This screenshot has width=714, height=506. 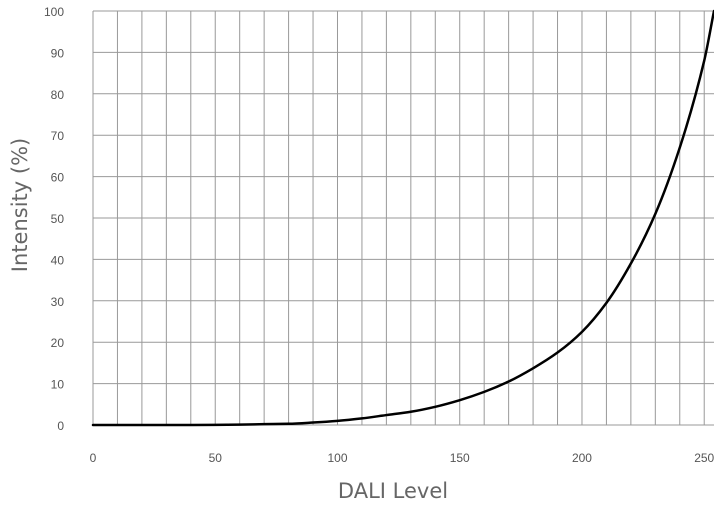 What do you see at coordinates (58, 343) in the screenshot?
I see `y-tick-label: 20` at bounding box center [58, 343].